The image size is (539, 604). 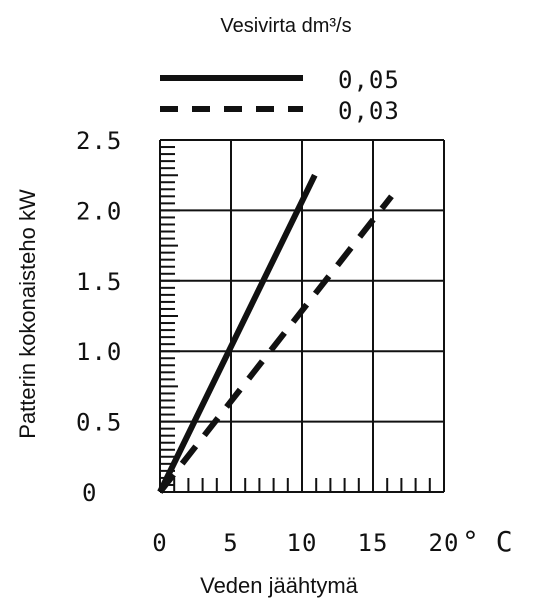 What do you see at coordinates (369, 80) in the screenshot?
I see `legend-label-solid: 0,05` at bounding box center [369, 80].